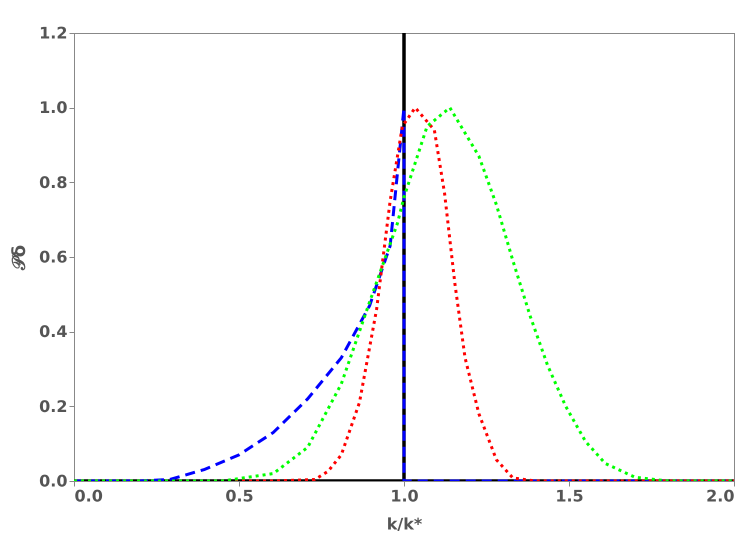 The width and height of the screenshot is (750, 540). I want to click on x-tick-label: 1.0, so click(404, 496).